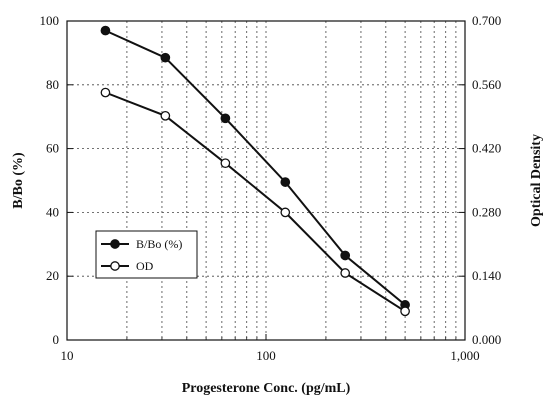  I want to click on y-tick-label: 40, so click(52, 211).